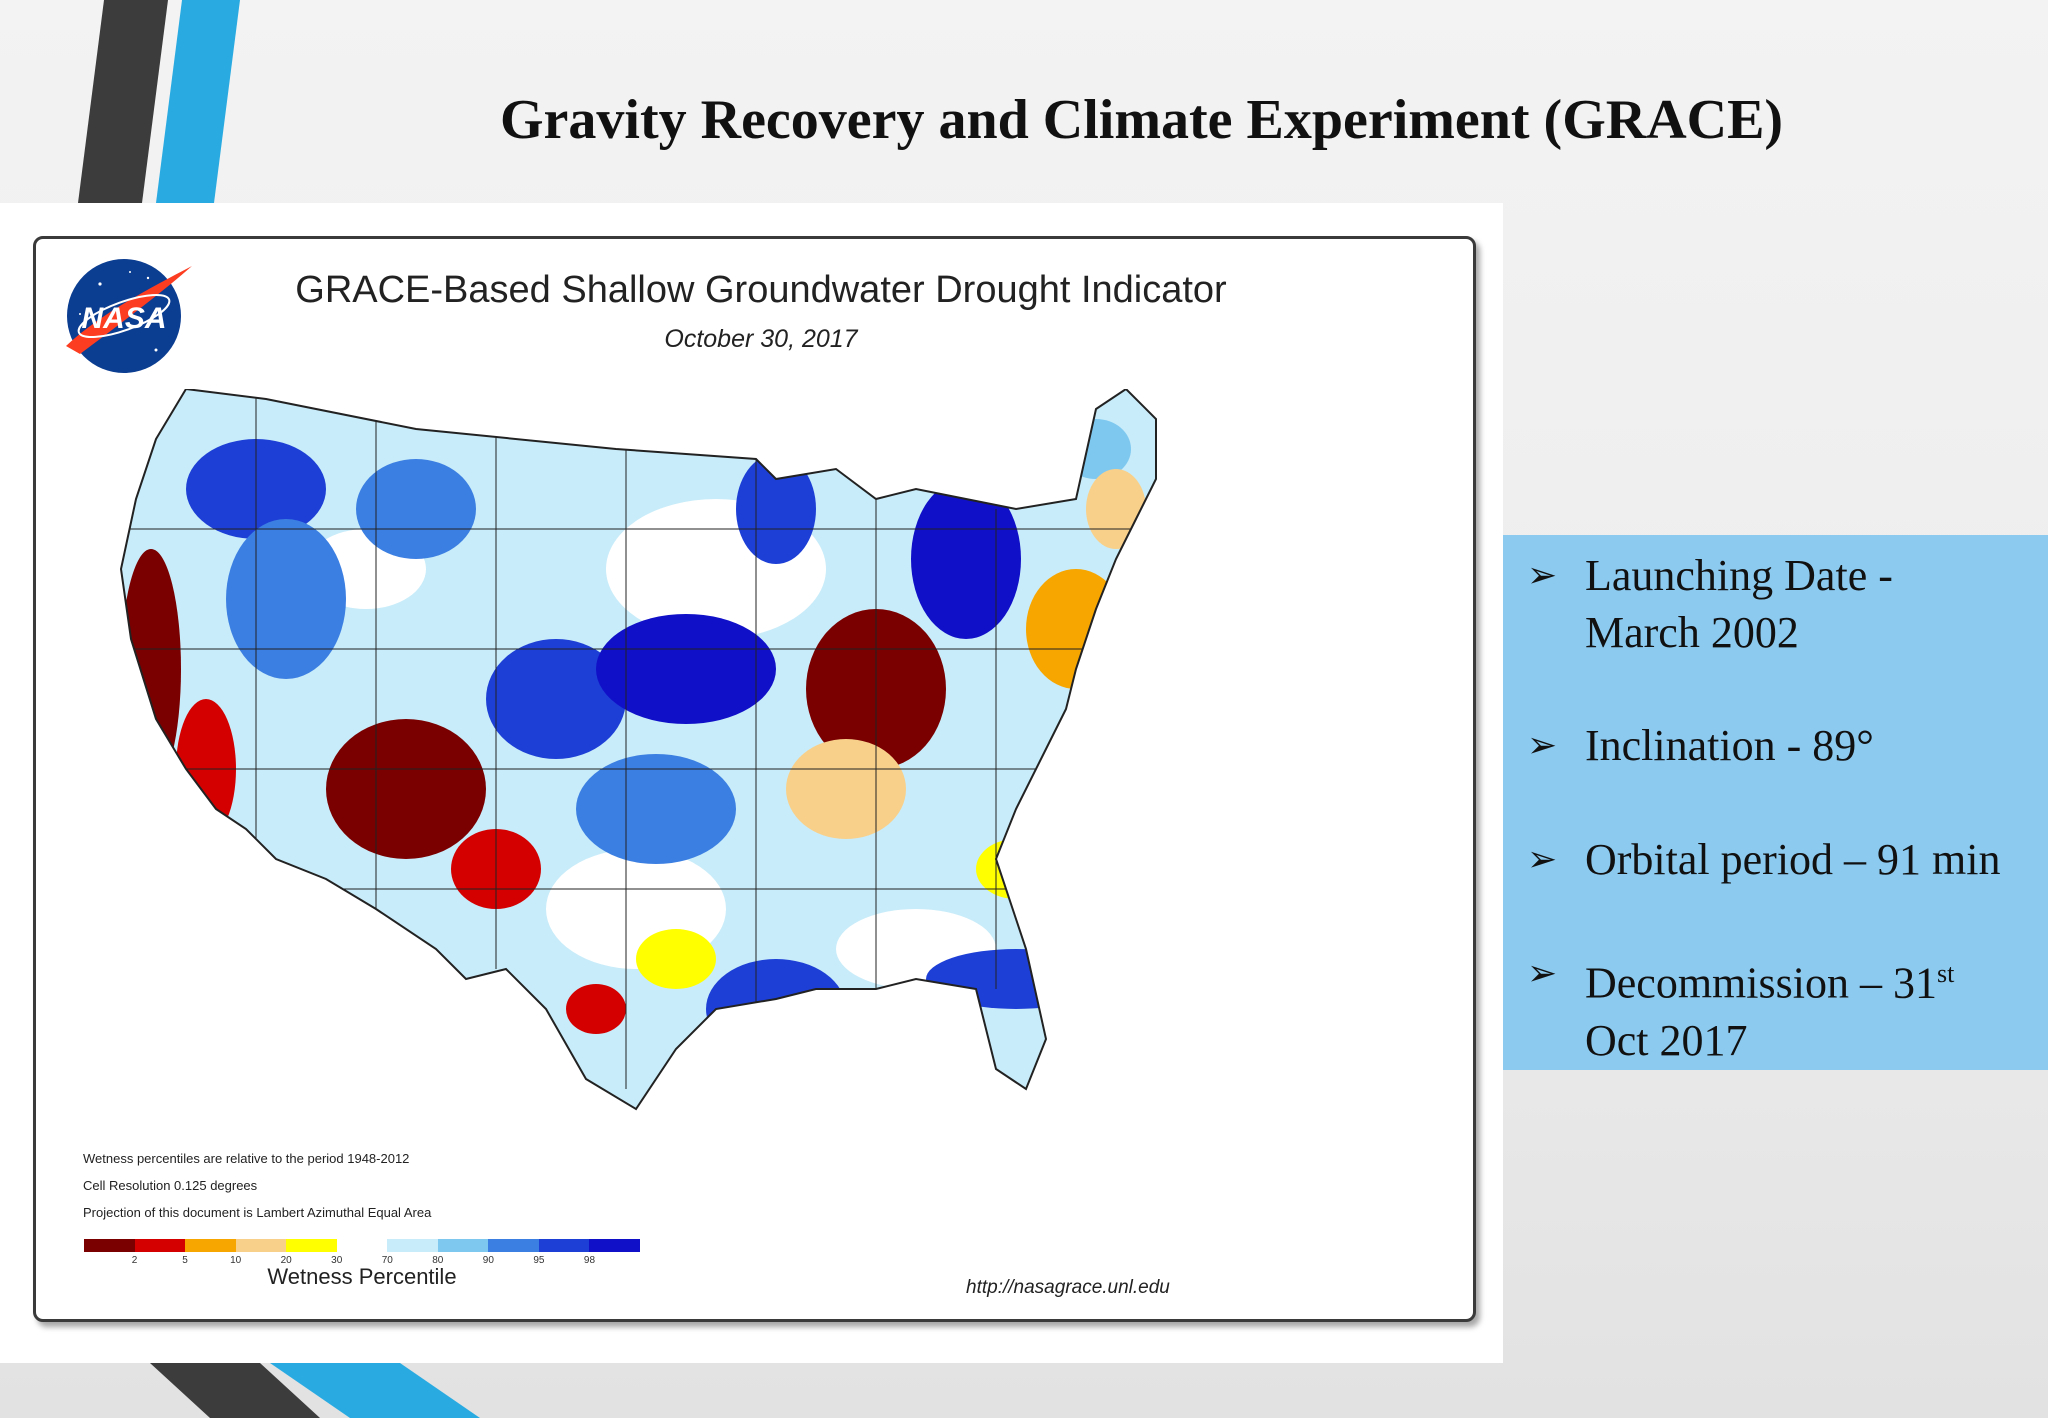  Describe the element at coordinates (1761, 983) in the screenshot. I see `info-line: Decommission – 31` at that location.